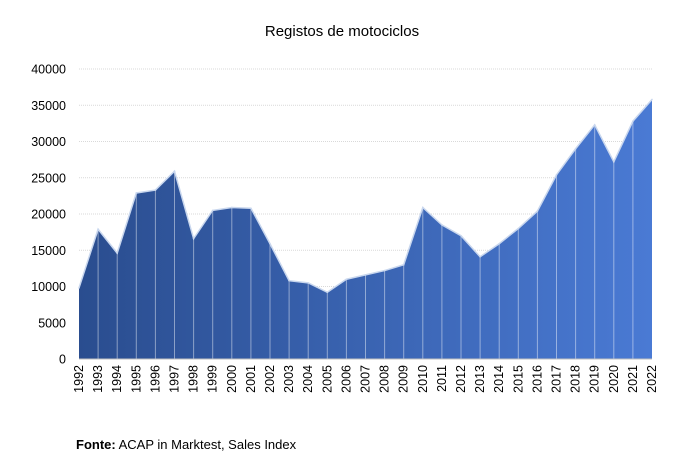  I want to click on y-tick-label: 5000, so click(52, 323).